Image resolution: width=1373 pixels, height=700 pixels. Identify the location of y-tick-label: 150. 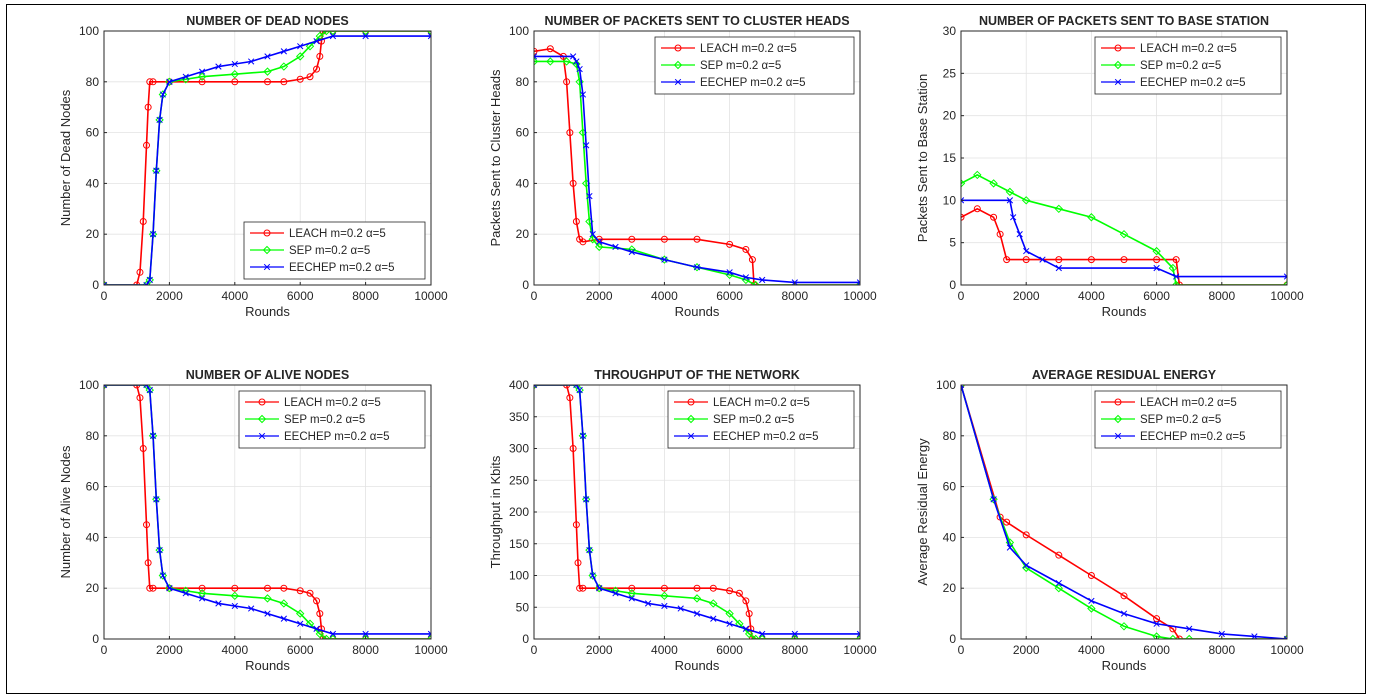
(519, 544).